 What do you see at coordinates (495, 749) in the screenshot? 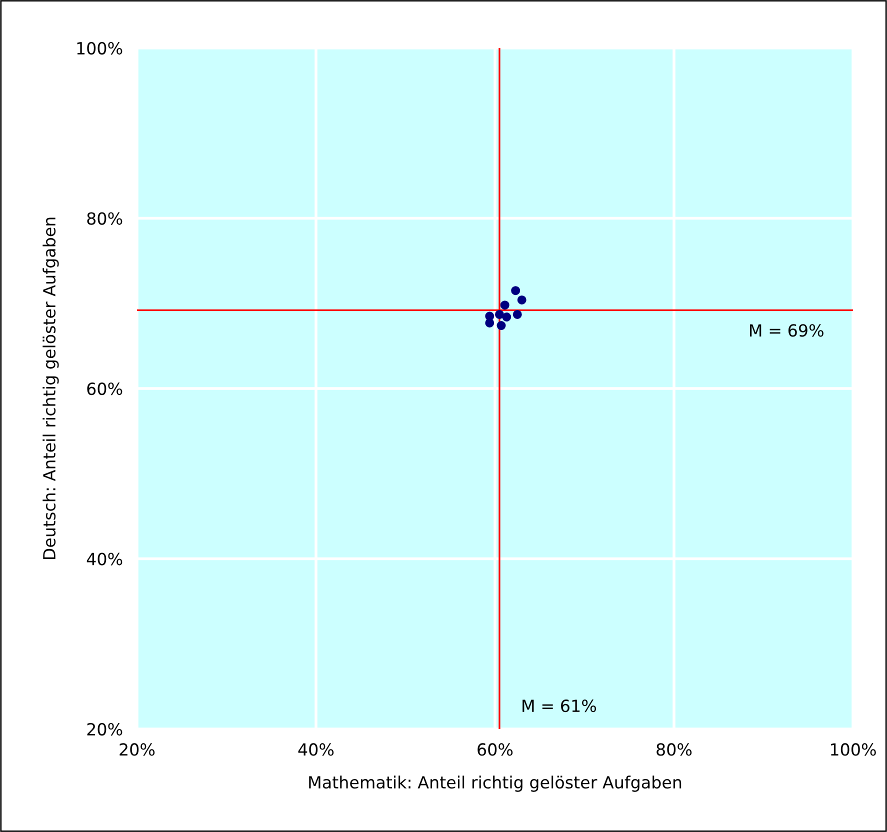
I see `x-tick-label: 60%` at bounding box center [495, 749].